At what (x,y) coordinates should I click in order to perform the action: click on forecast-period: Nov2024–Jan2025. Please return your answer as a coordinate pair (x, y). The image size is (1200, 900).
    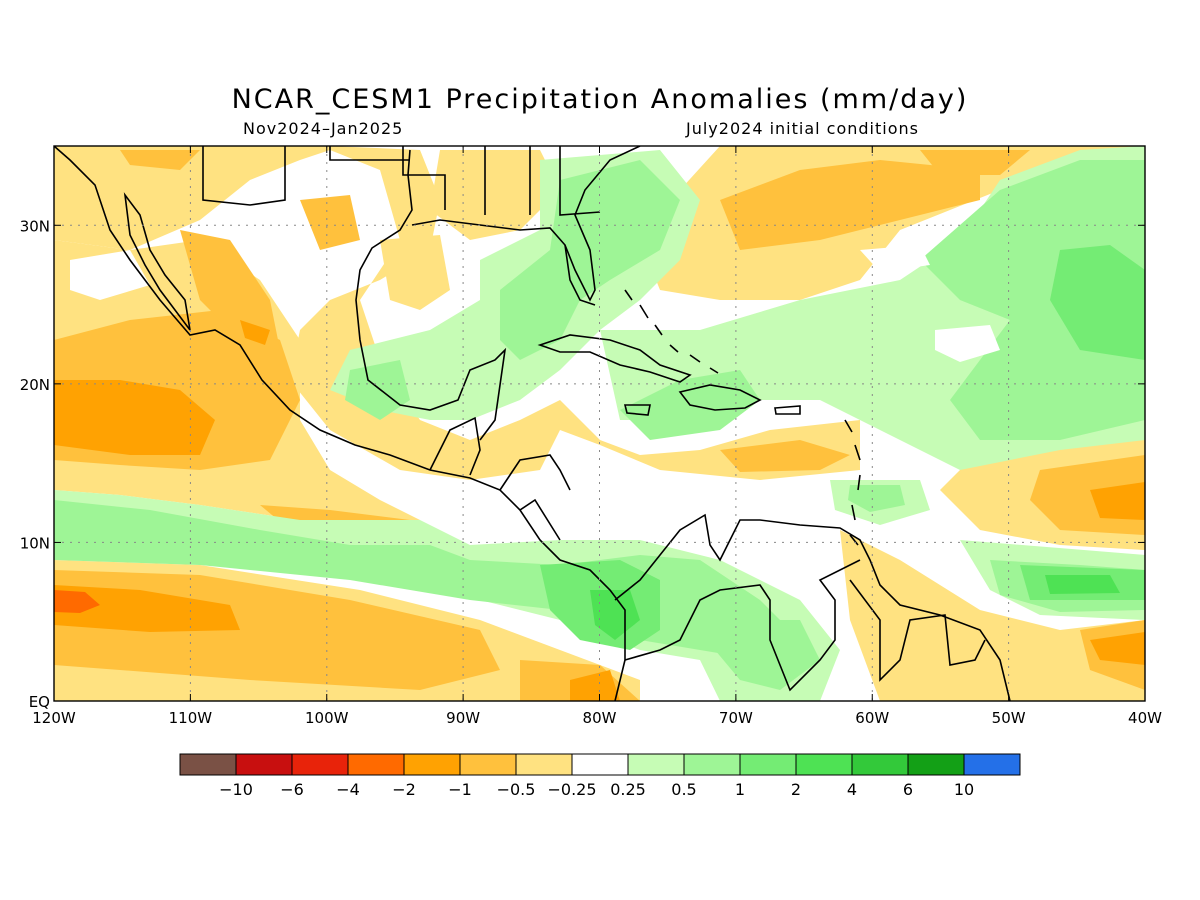
    Looking at the image, I should click on (323, 128).